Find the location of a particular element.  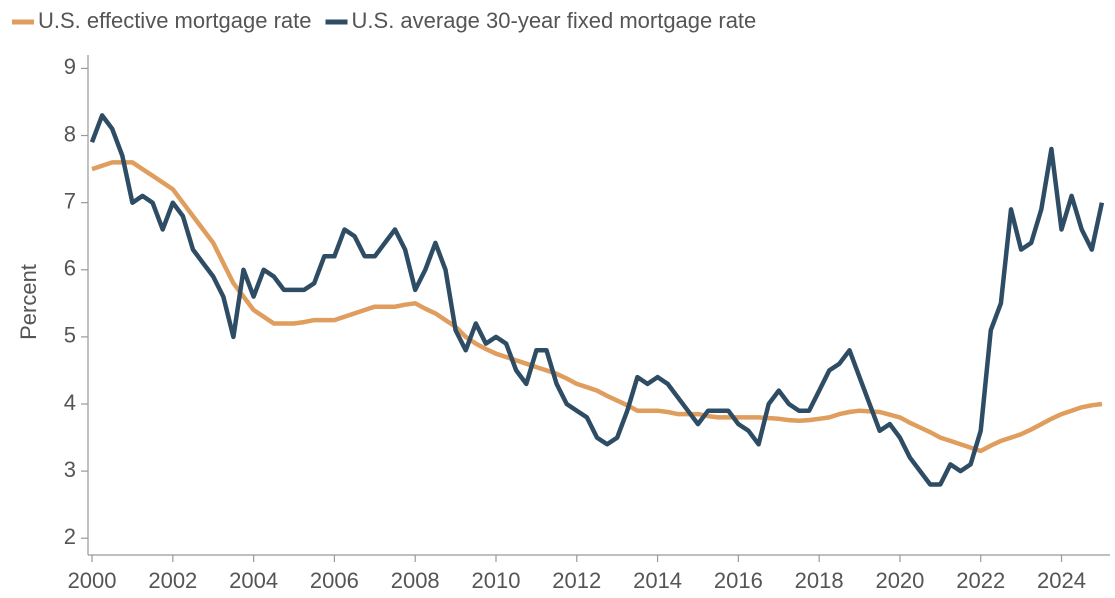

x-tick-label: 2004 is located at coordinates (253, 580).